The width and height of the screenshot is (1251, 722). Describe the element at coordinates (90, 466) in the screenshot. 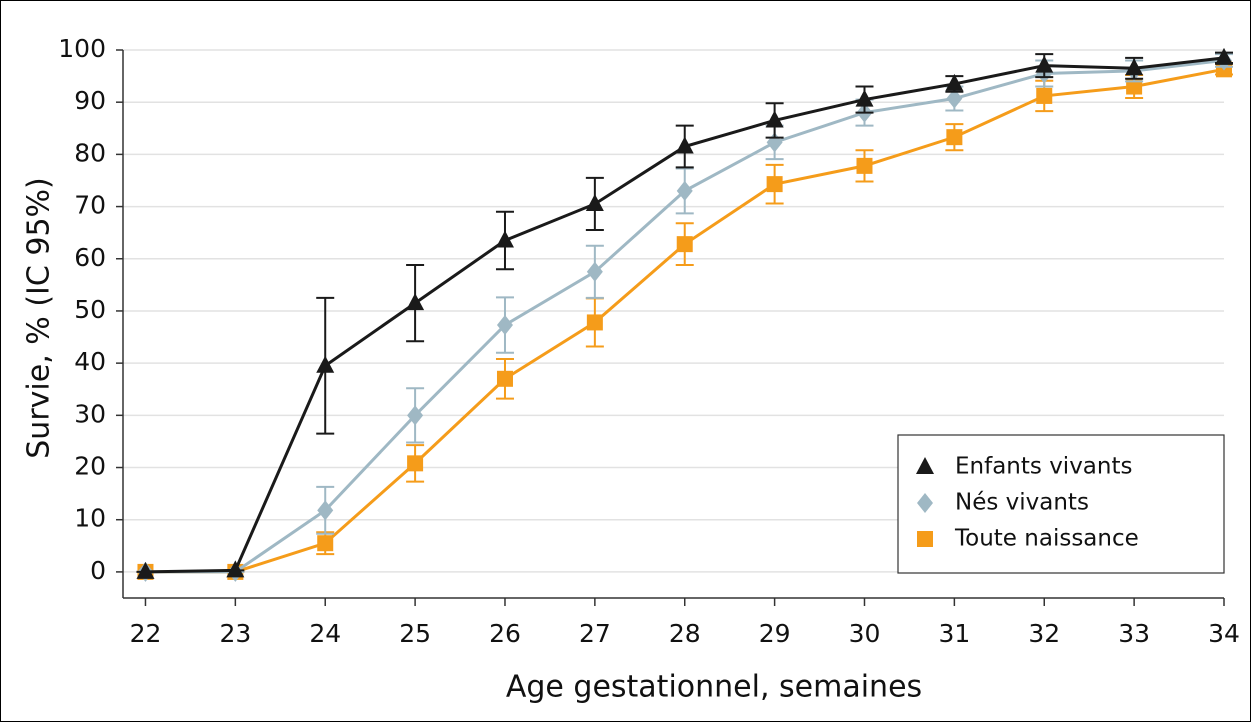

I see `y-tick-label: 20` at that location.